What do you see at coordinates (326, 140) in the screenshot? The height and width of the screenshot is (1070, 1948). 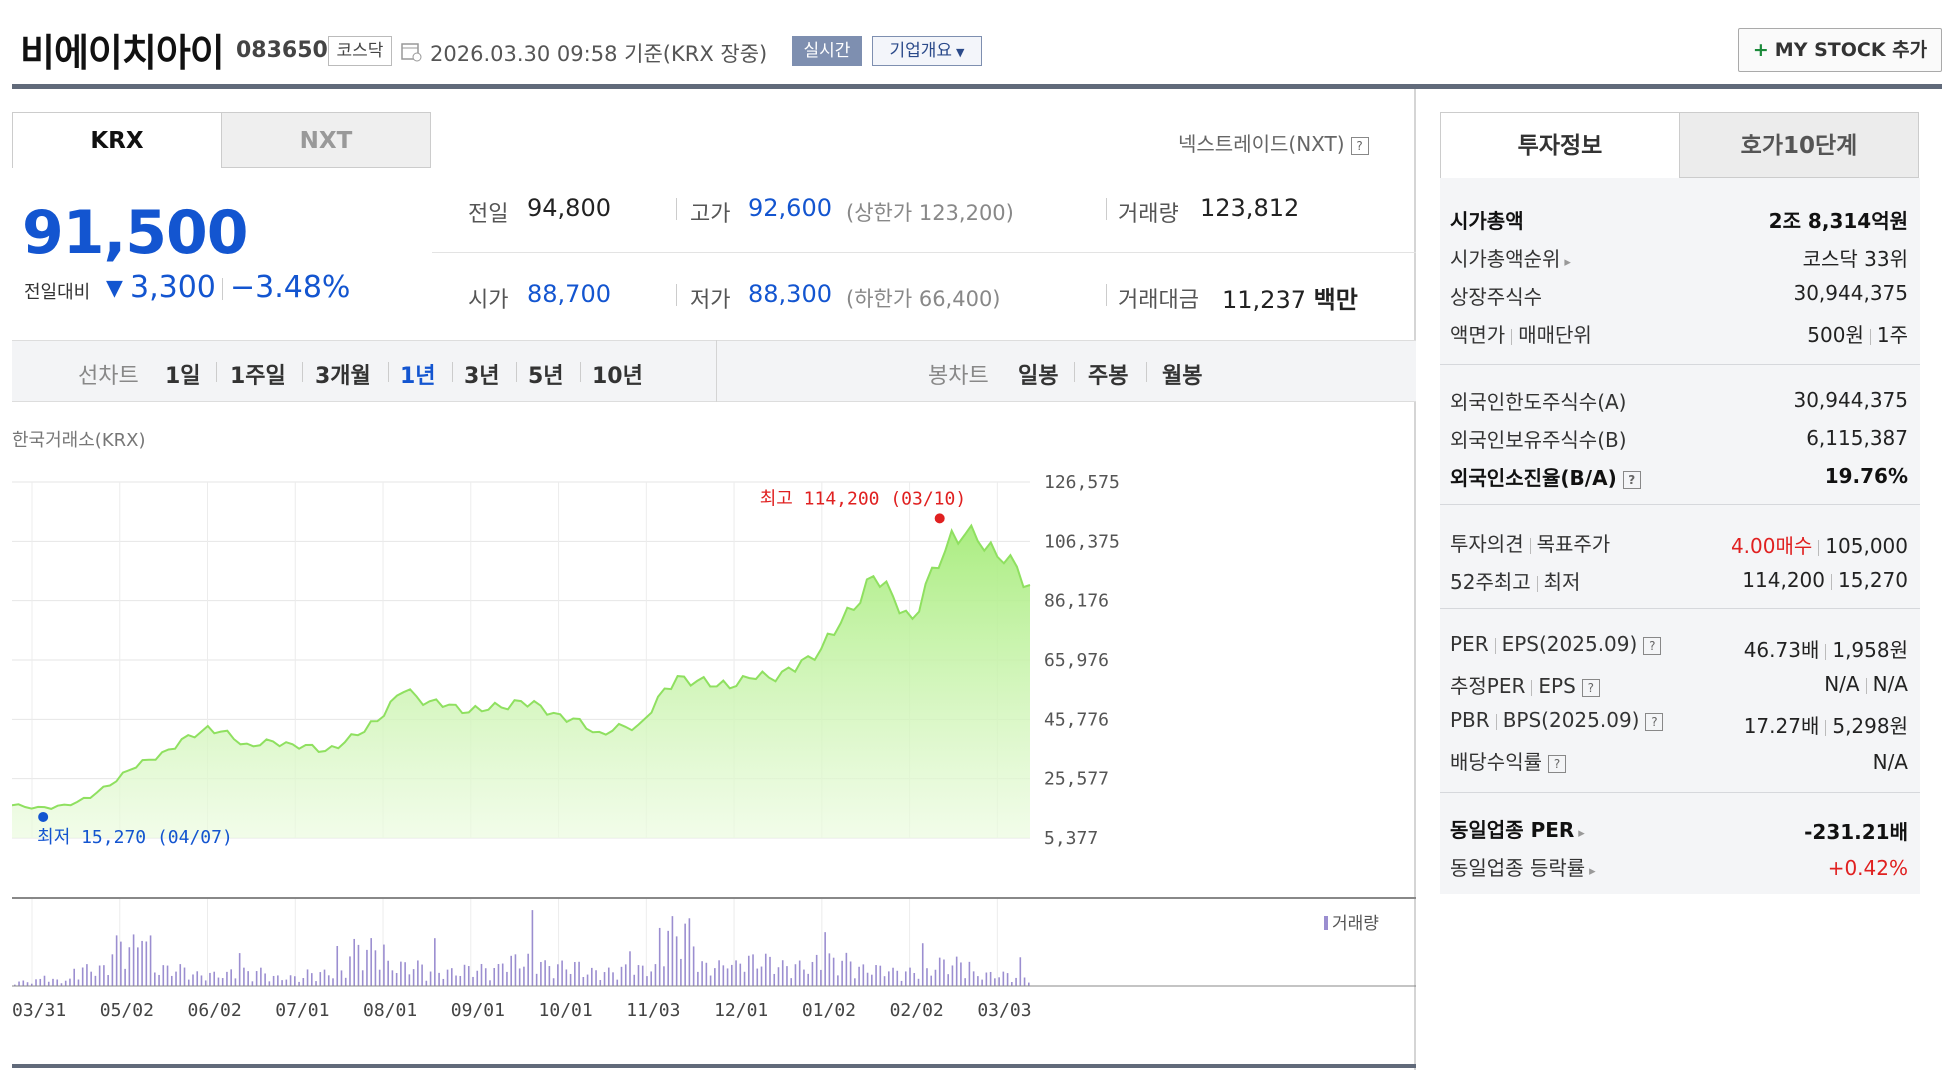 I see `tab-nxt: NXT` at bounding box center [326, 140].